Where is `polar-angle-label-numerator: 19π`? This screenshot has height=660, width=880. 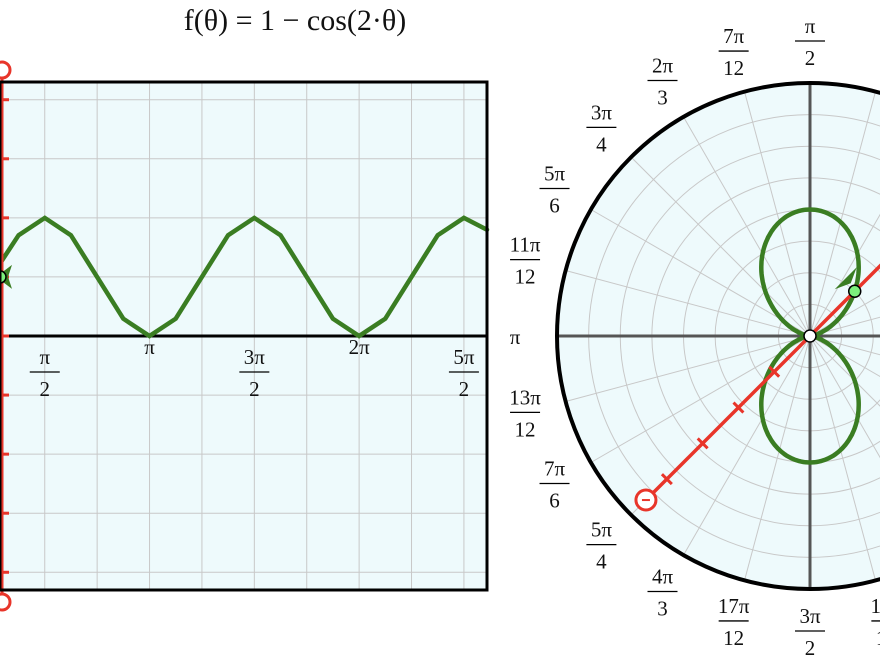
polar-angle-label-numerator: 19π is located at coordinates (875, 606).